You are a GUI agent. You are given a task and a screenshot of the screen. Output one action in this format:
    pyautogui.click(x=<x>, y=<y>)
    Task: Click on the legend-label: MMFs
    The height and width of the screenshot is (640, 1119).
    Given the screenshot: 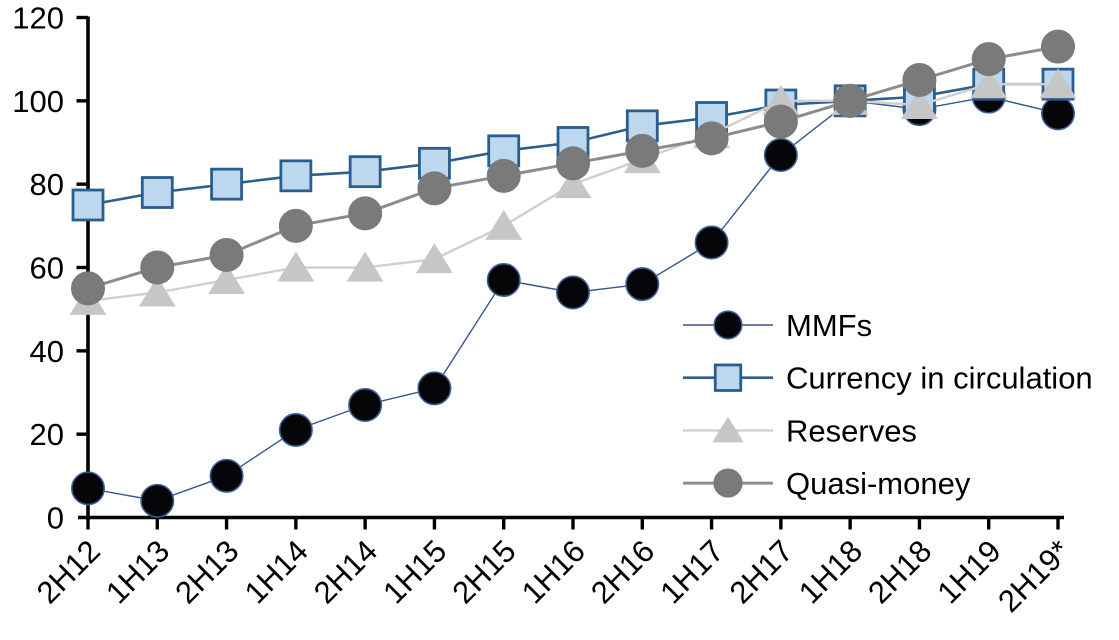 What is the action you would take?
    pyautogui.click(x=829, y=325)
    